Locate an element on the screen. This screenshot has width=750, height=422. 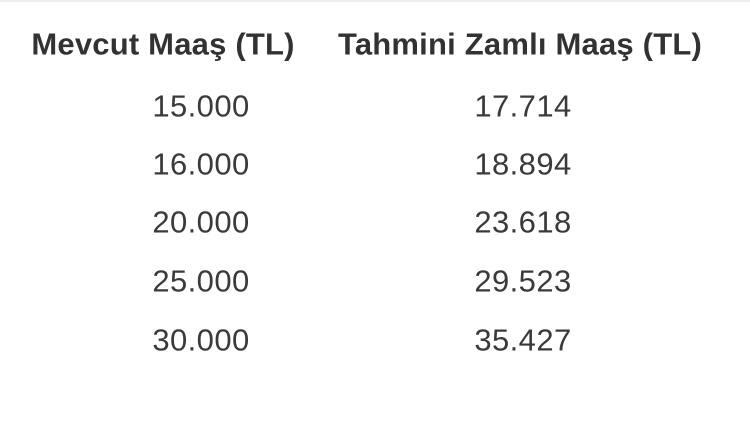
table-cell: 18.894 is located at coordinates (523, 164).